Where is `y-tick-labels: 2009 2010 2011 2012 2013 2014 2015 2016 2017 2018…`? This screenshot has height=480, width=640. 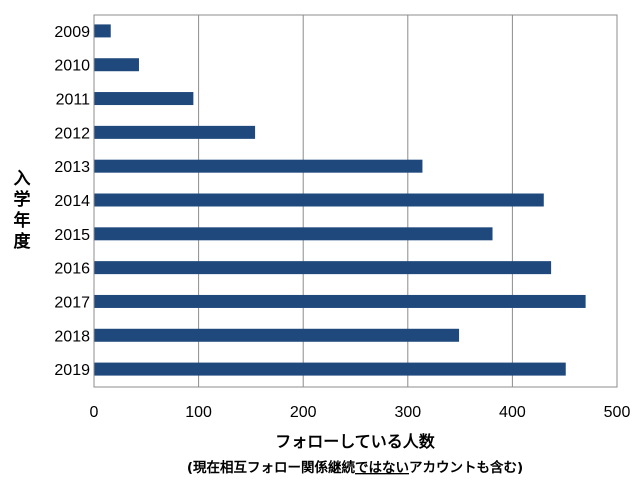 y-tick-labels: 2009 2010 2011 2012 2013 2014 2015 2016 2017 2018… is located at coordinates (72, 201).